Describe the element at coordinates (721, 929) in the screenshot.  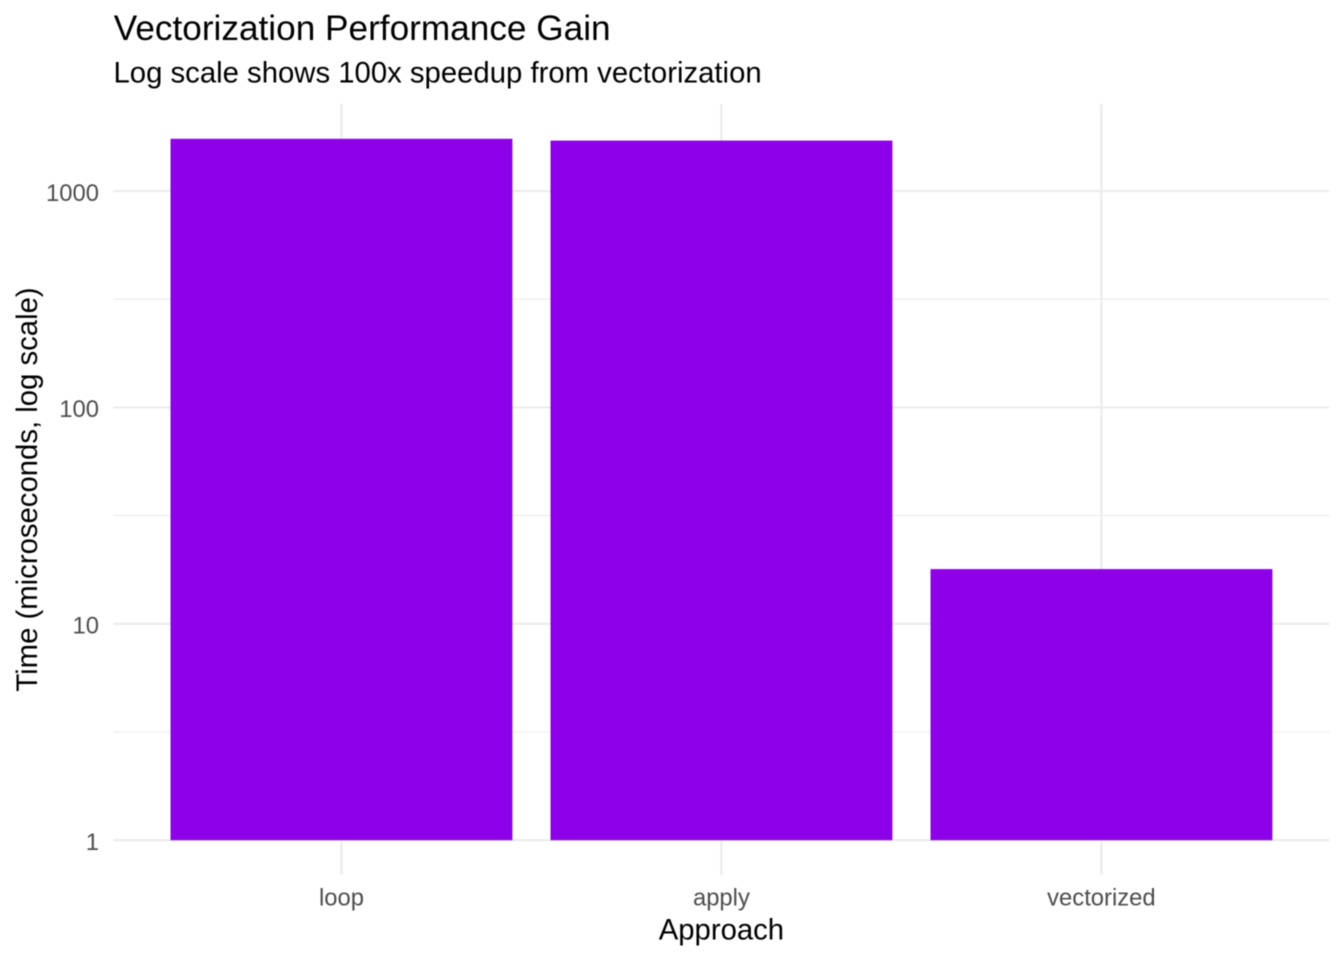
I see `svg-text: Approach` at that location.